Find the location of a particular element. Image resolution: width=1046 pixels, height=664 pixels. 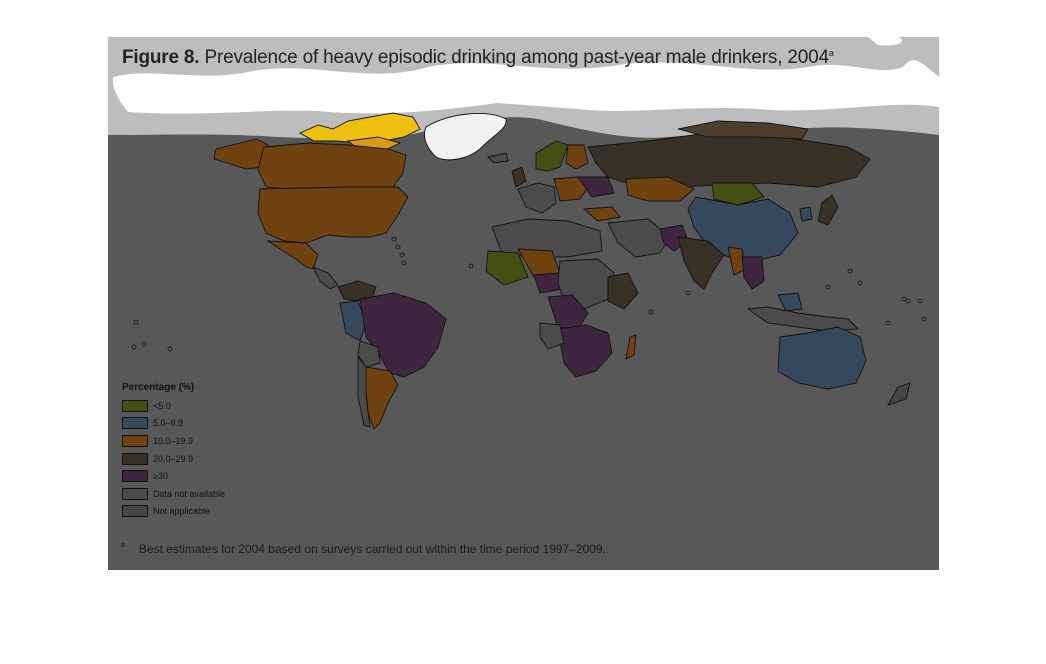

east-africa-region is located at coordinates (623, 291).